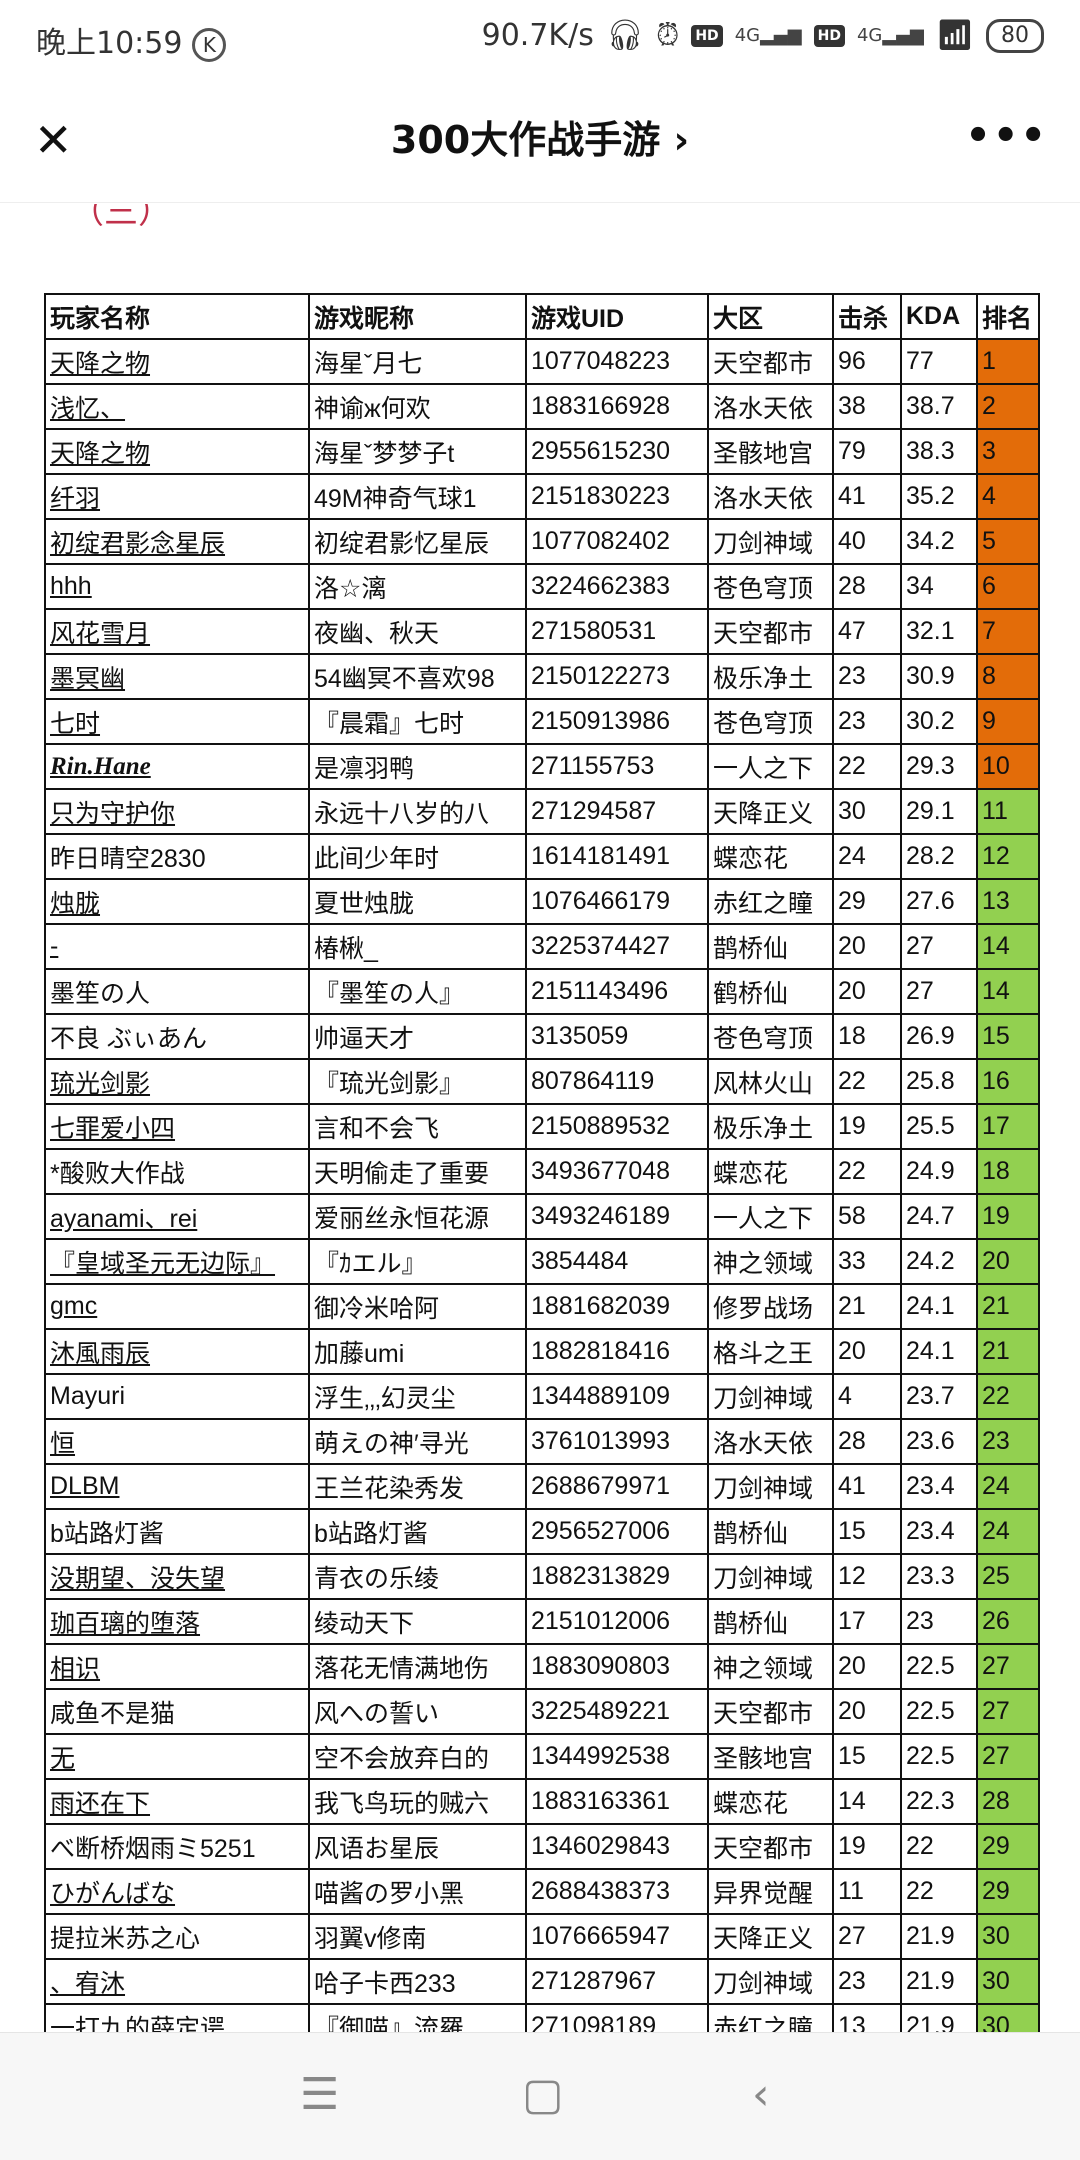 Image resolution: width=1080 pixels, height=2160 pixels. What do you see at coordinates (177, 1936) in the screenshot?
I see `cell-name: 提拉米苏之心` at bounding box center [177, 1936].